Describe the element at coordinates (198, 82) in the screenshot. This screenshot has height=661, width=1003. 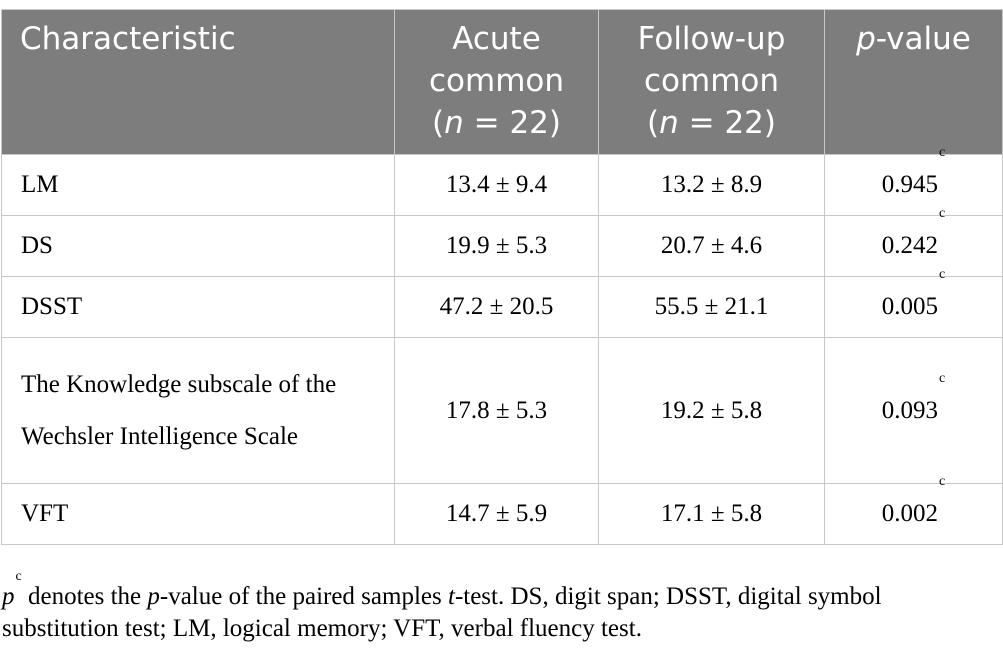
I see `header-characteristic: Characteristic` at that location.